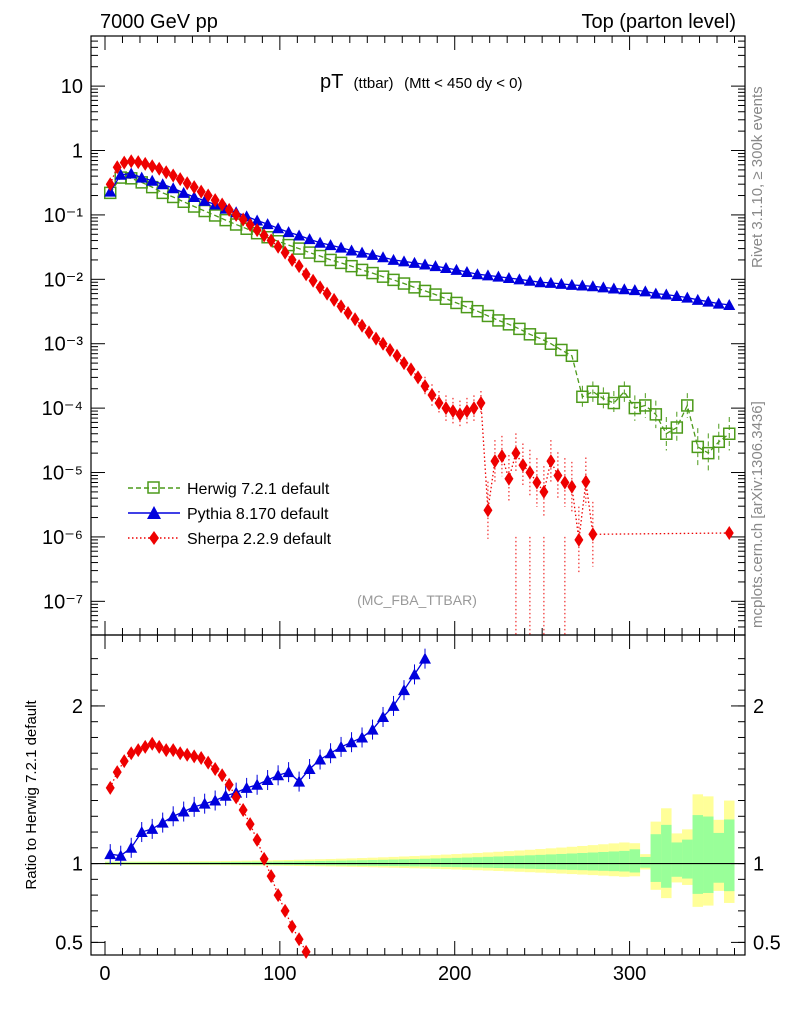  Describe the element at coordinates (62, 474) in the screenshot. I see `main-y-tick-label: 10⁻⁵` at that location.